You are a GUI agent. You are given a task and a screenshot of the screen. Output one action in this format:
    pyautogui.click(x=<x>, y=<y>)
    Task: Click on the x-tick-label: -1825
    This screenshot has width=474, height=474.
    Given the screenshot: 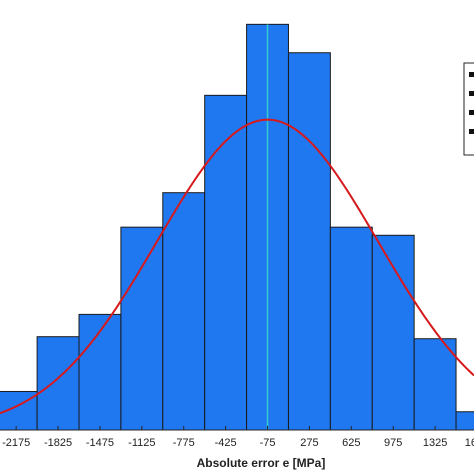 What is the action you would take?
    pyautogui.click(x=58, y=443)
    